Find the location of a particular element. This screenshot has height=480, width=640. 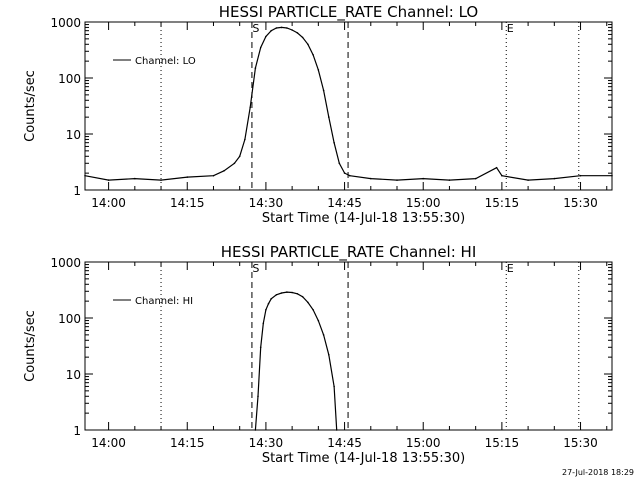

chart-title-hi: HESSI PARTICLE_RATE Channel: HI is located at coordinates (349, 252).